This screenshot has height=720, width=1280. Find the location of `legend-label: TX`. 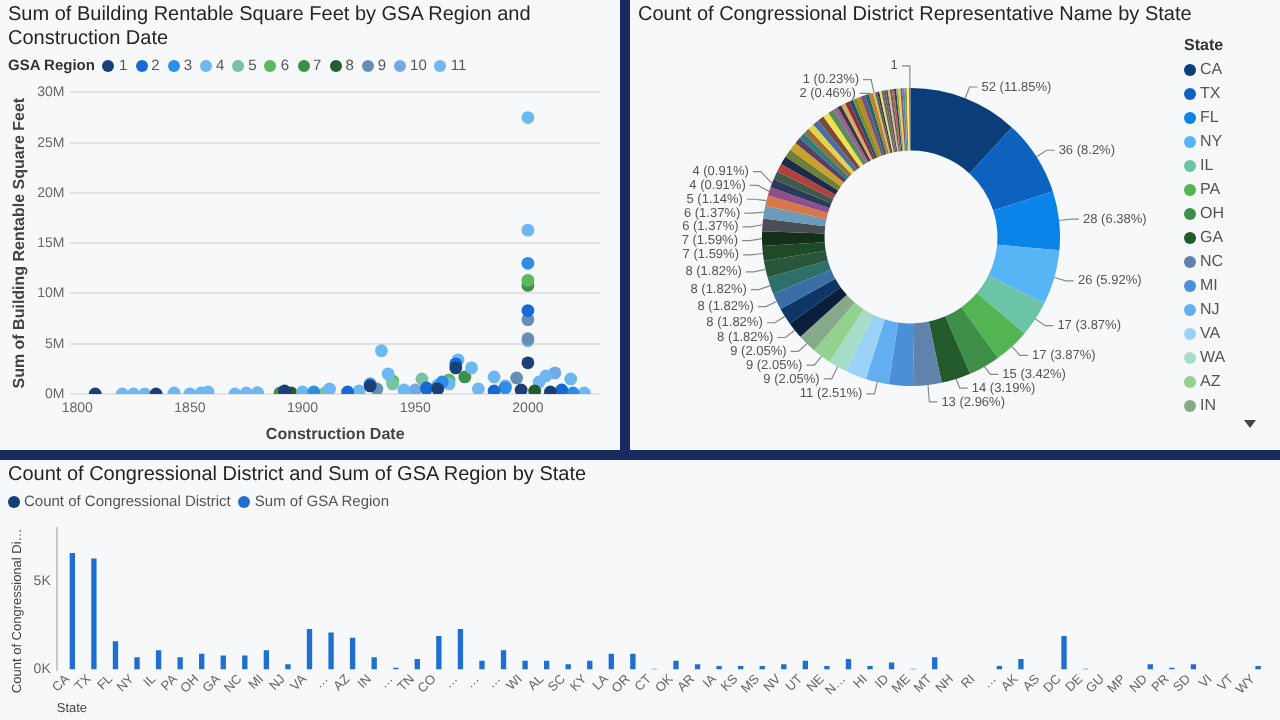

legend-label: TX is located at coordinates (1210, 93).